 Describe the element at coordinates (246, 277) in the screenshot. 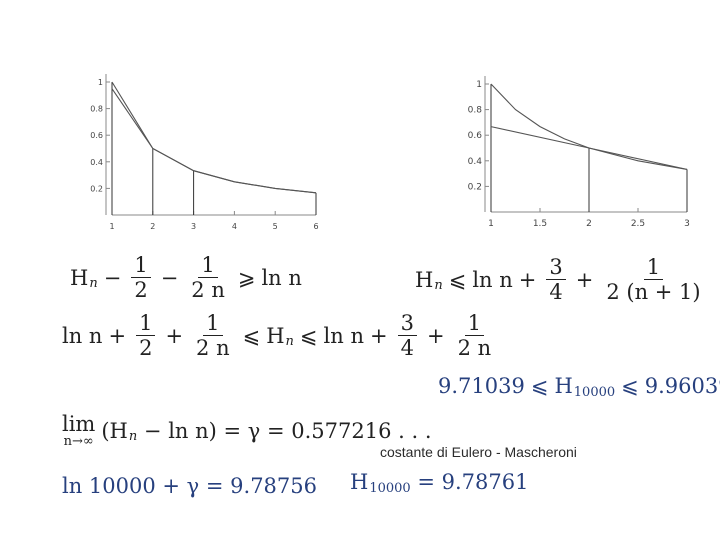

I see `relation: ⩾` at that location.